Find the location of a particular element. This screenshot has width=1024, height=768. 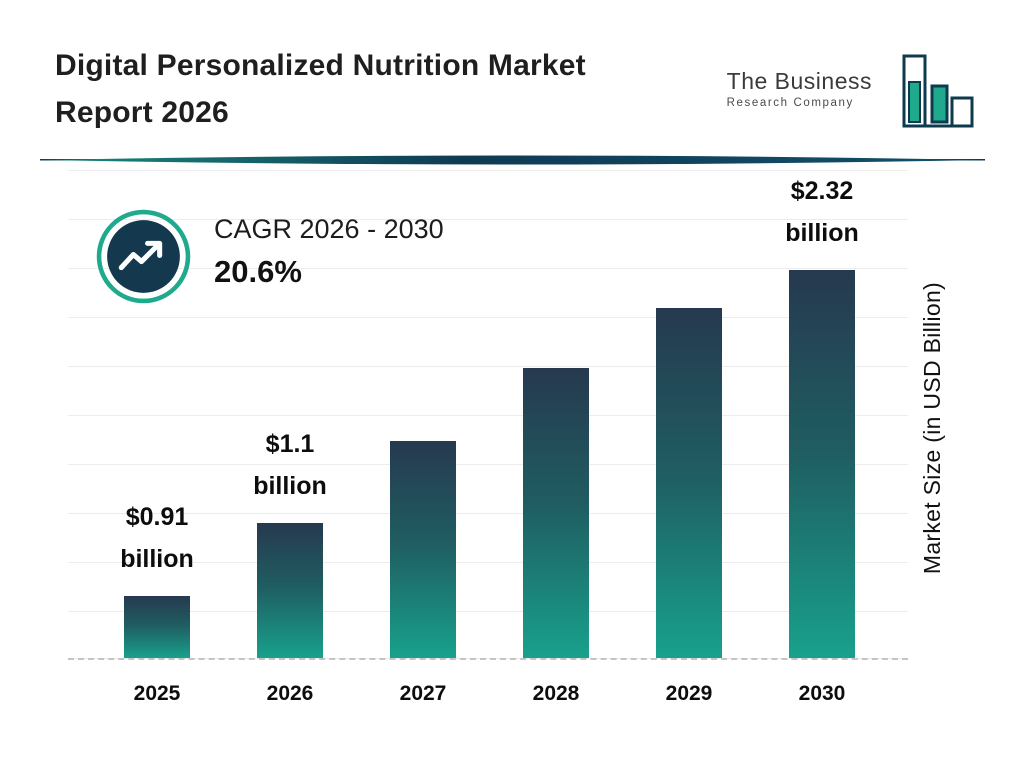

x-tick-2026: 2026 is located at coordinates (290, 693).